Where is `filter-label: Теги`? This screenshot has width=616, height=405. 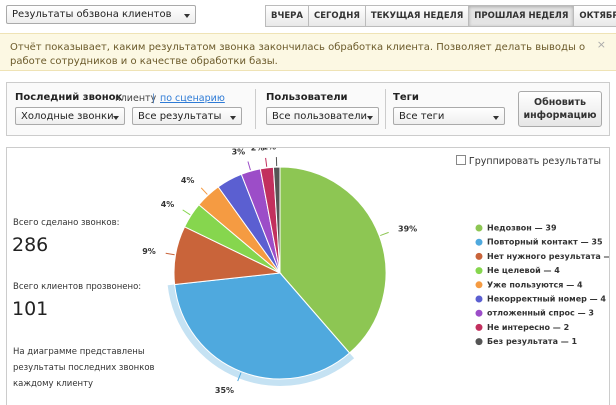
filter-label: Теги is located at coordinates (406, 97).